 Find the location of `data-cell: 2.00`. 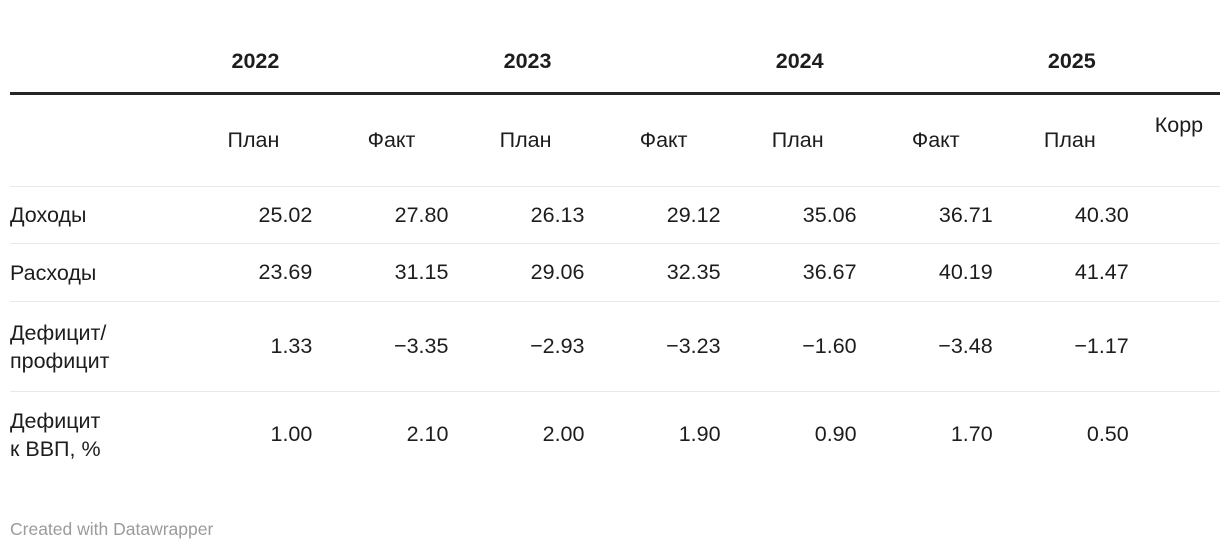

data-cell: 2.00 is located at coordinates (563, 434).